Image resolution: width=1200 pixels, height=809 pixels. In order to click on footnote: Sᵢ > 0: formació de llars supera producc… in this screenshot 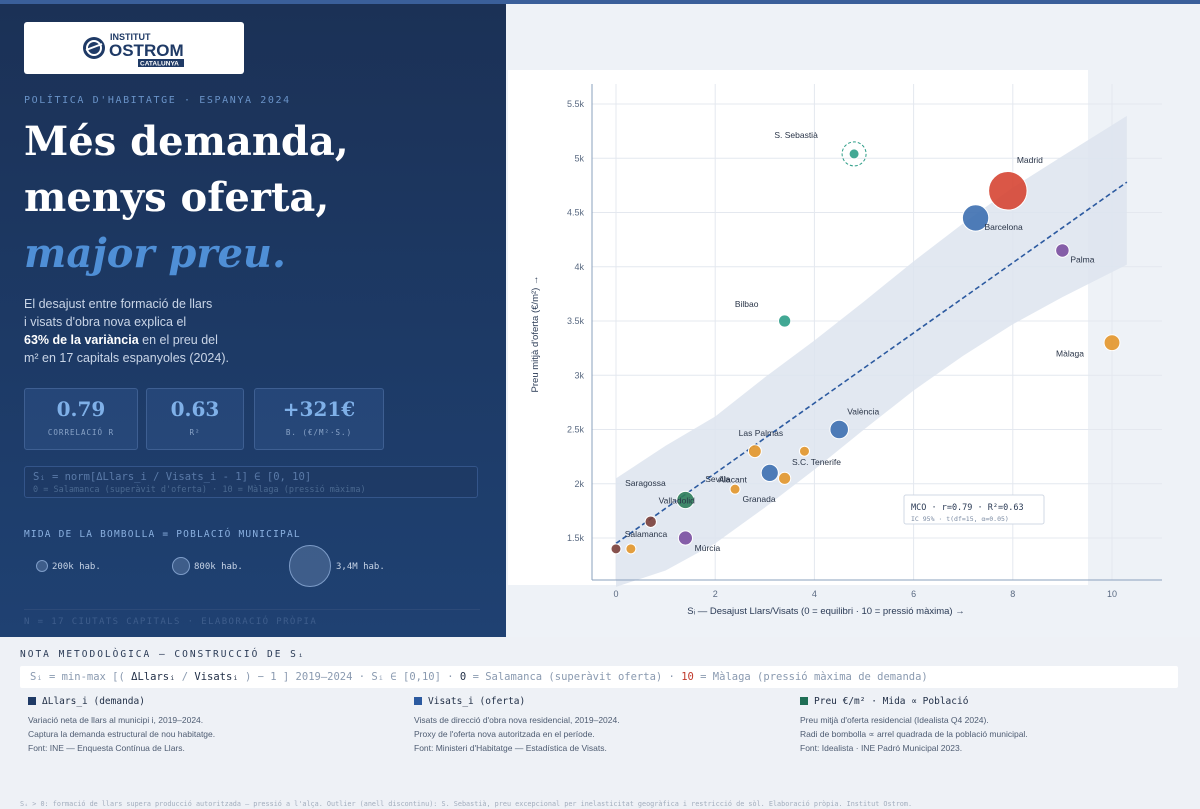, I will do `click(466, 804)`.